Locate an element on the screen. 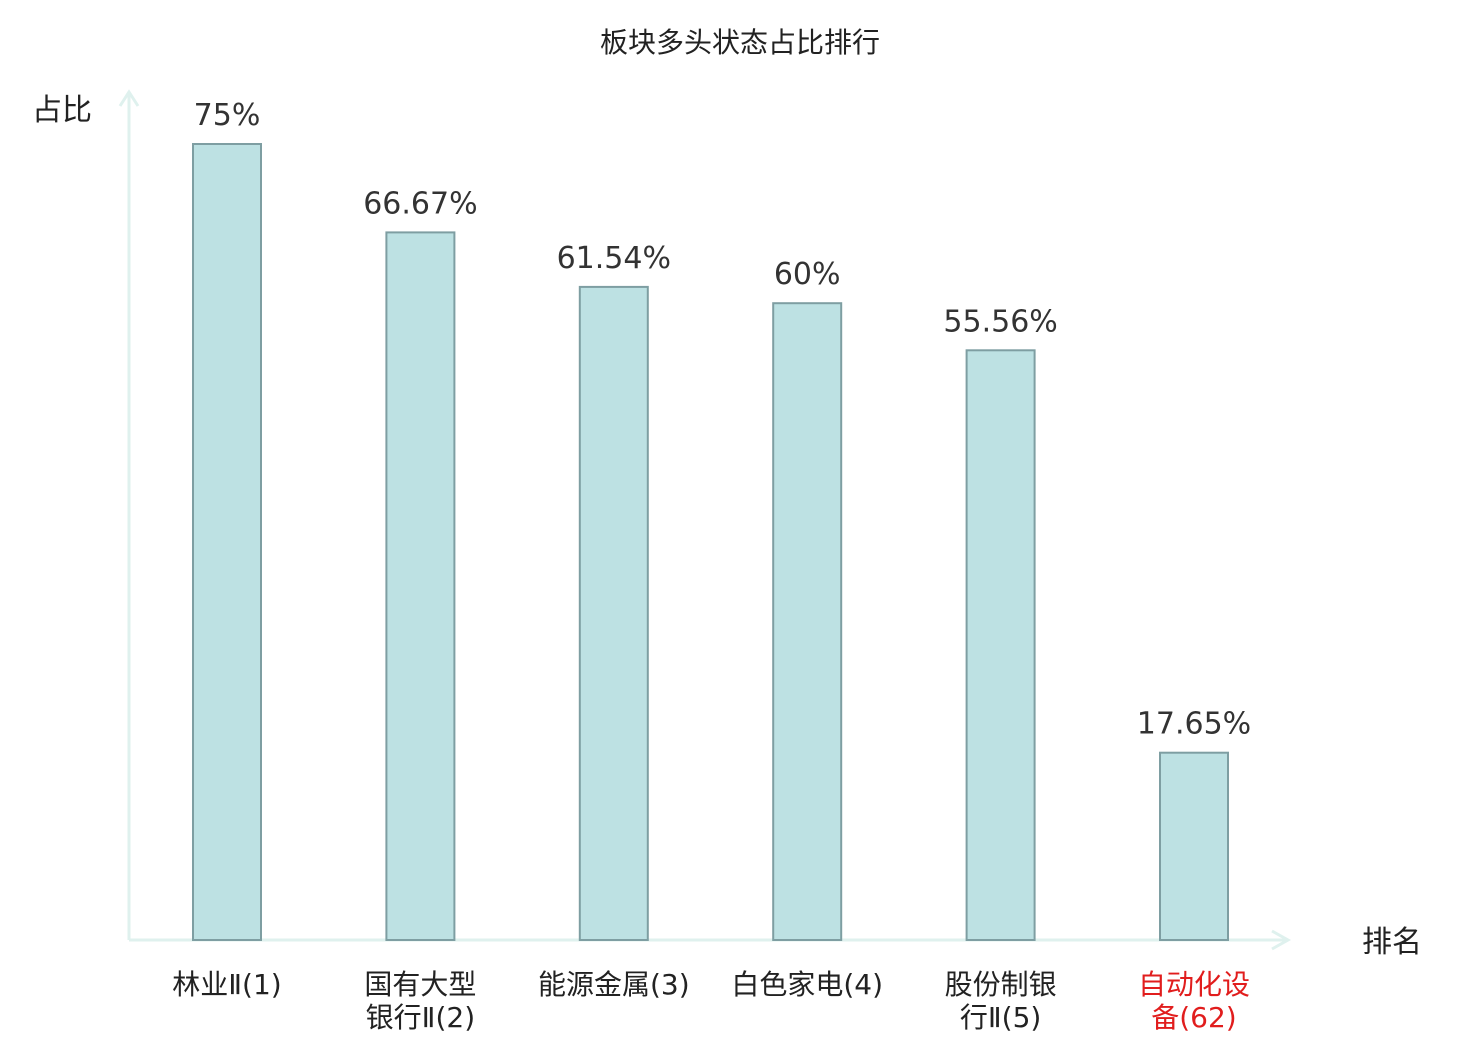  category-label-3: 能源金属(3) is located at coordinates (614, 984).